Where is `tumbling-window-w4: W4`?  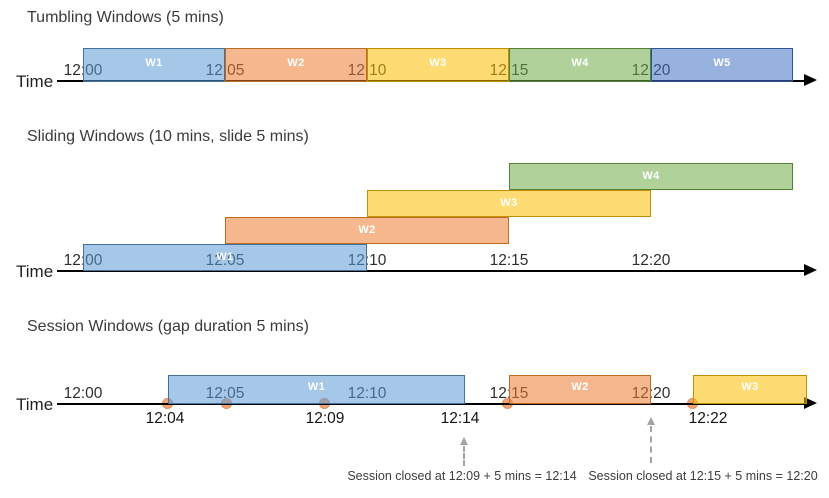
tumbling-window-w4: W4 is located at coordinates (580, 65).